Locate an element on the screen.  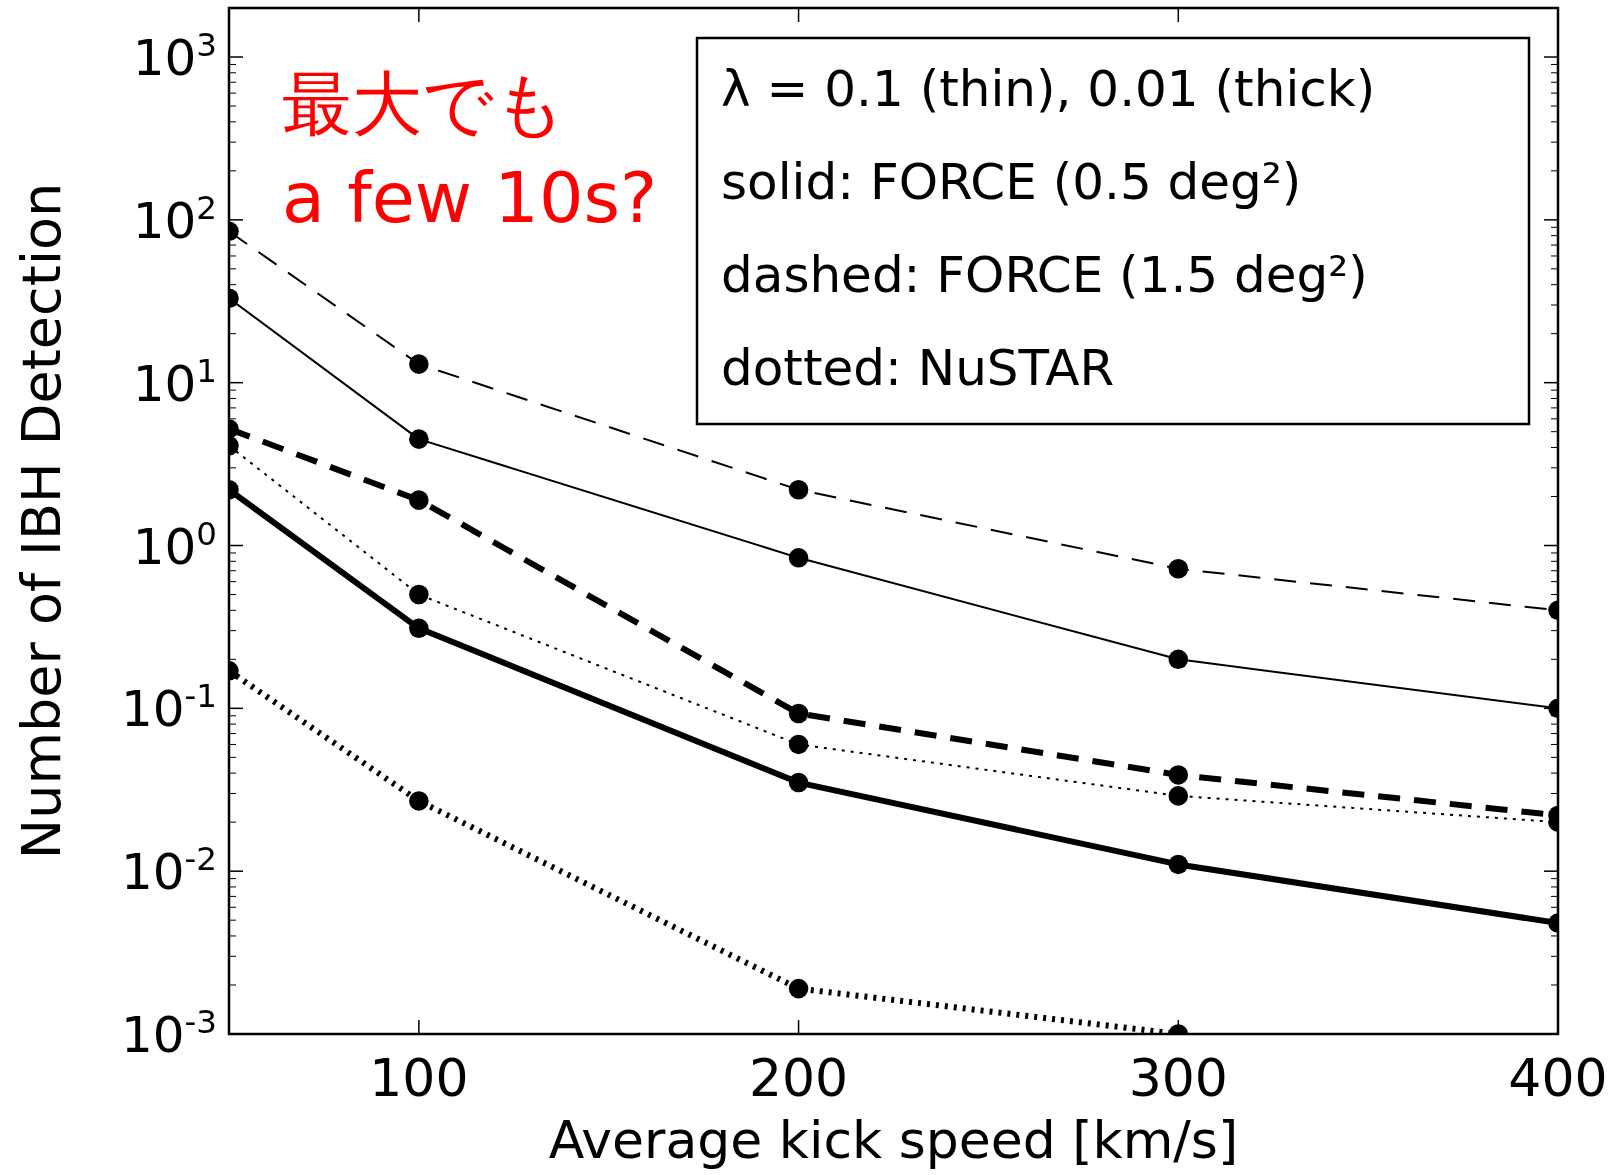
y-tick-label: 10$^{-3}$ is located at coordinates (168, 1033).